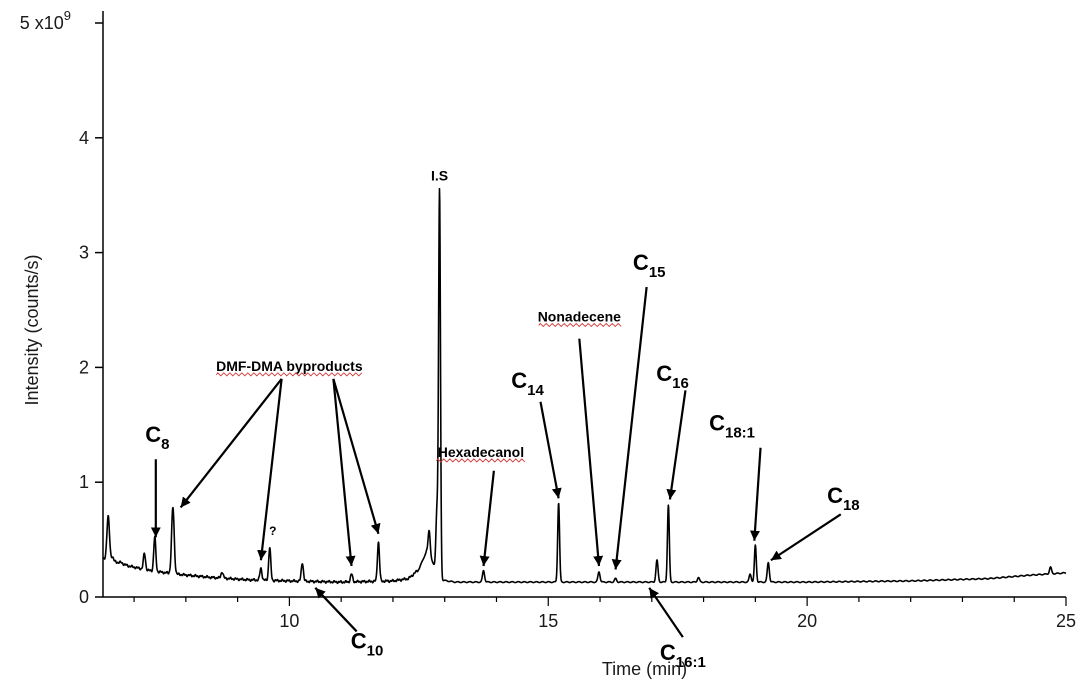 This screenshot has height=687, width=1087. I want to click on peak-label-c14: C14, so click(536, 433).